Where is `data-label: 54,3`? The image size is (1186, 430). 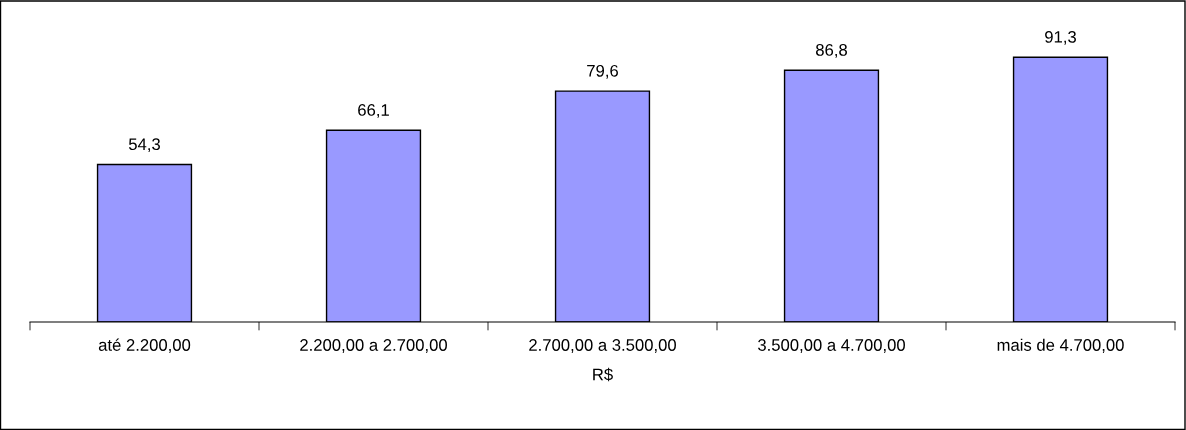
data-label: 54,3 is located at coordinates (144, 145).